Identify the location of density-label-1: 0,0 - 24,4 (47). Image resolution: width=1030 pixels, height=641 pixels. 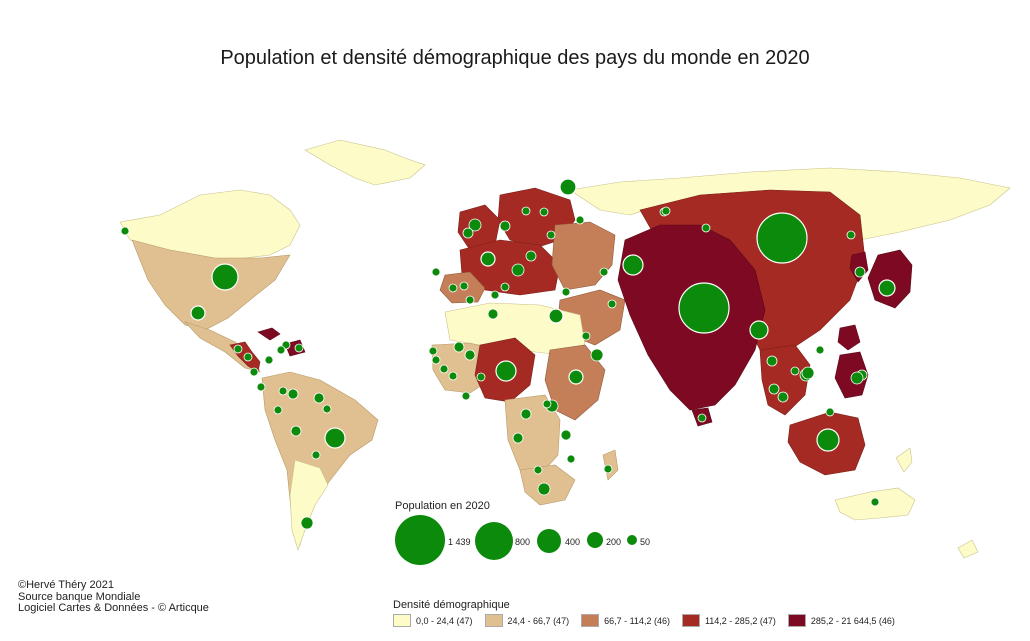
(444, 620).